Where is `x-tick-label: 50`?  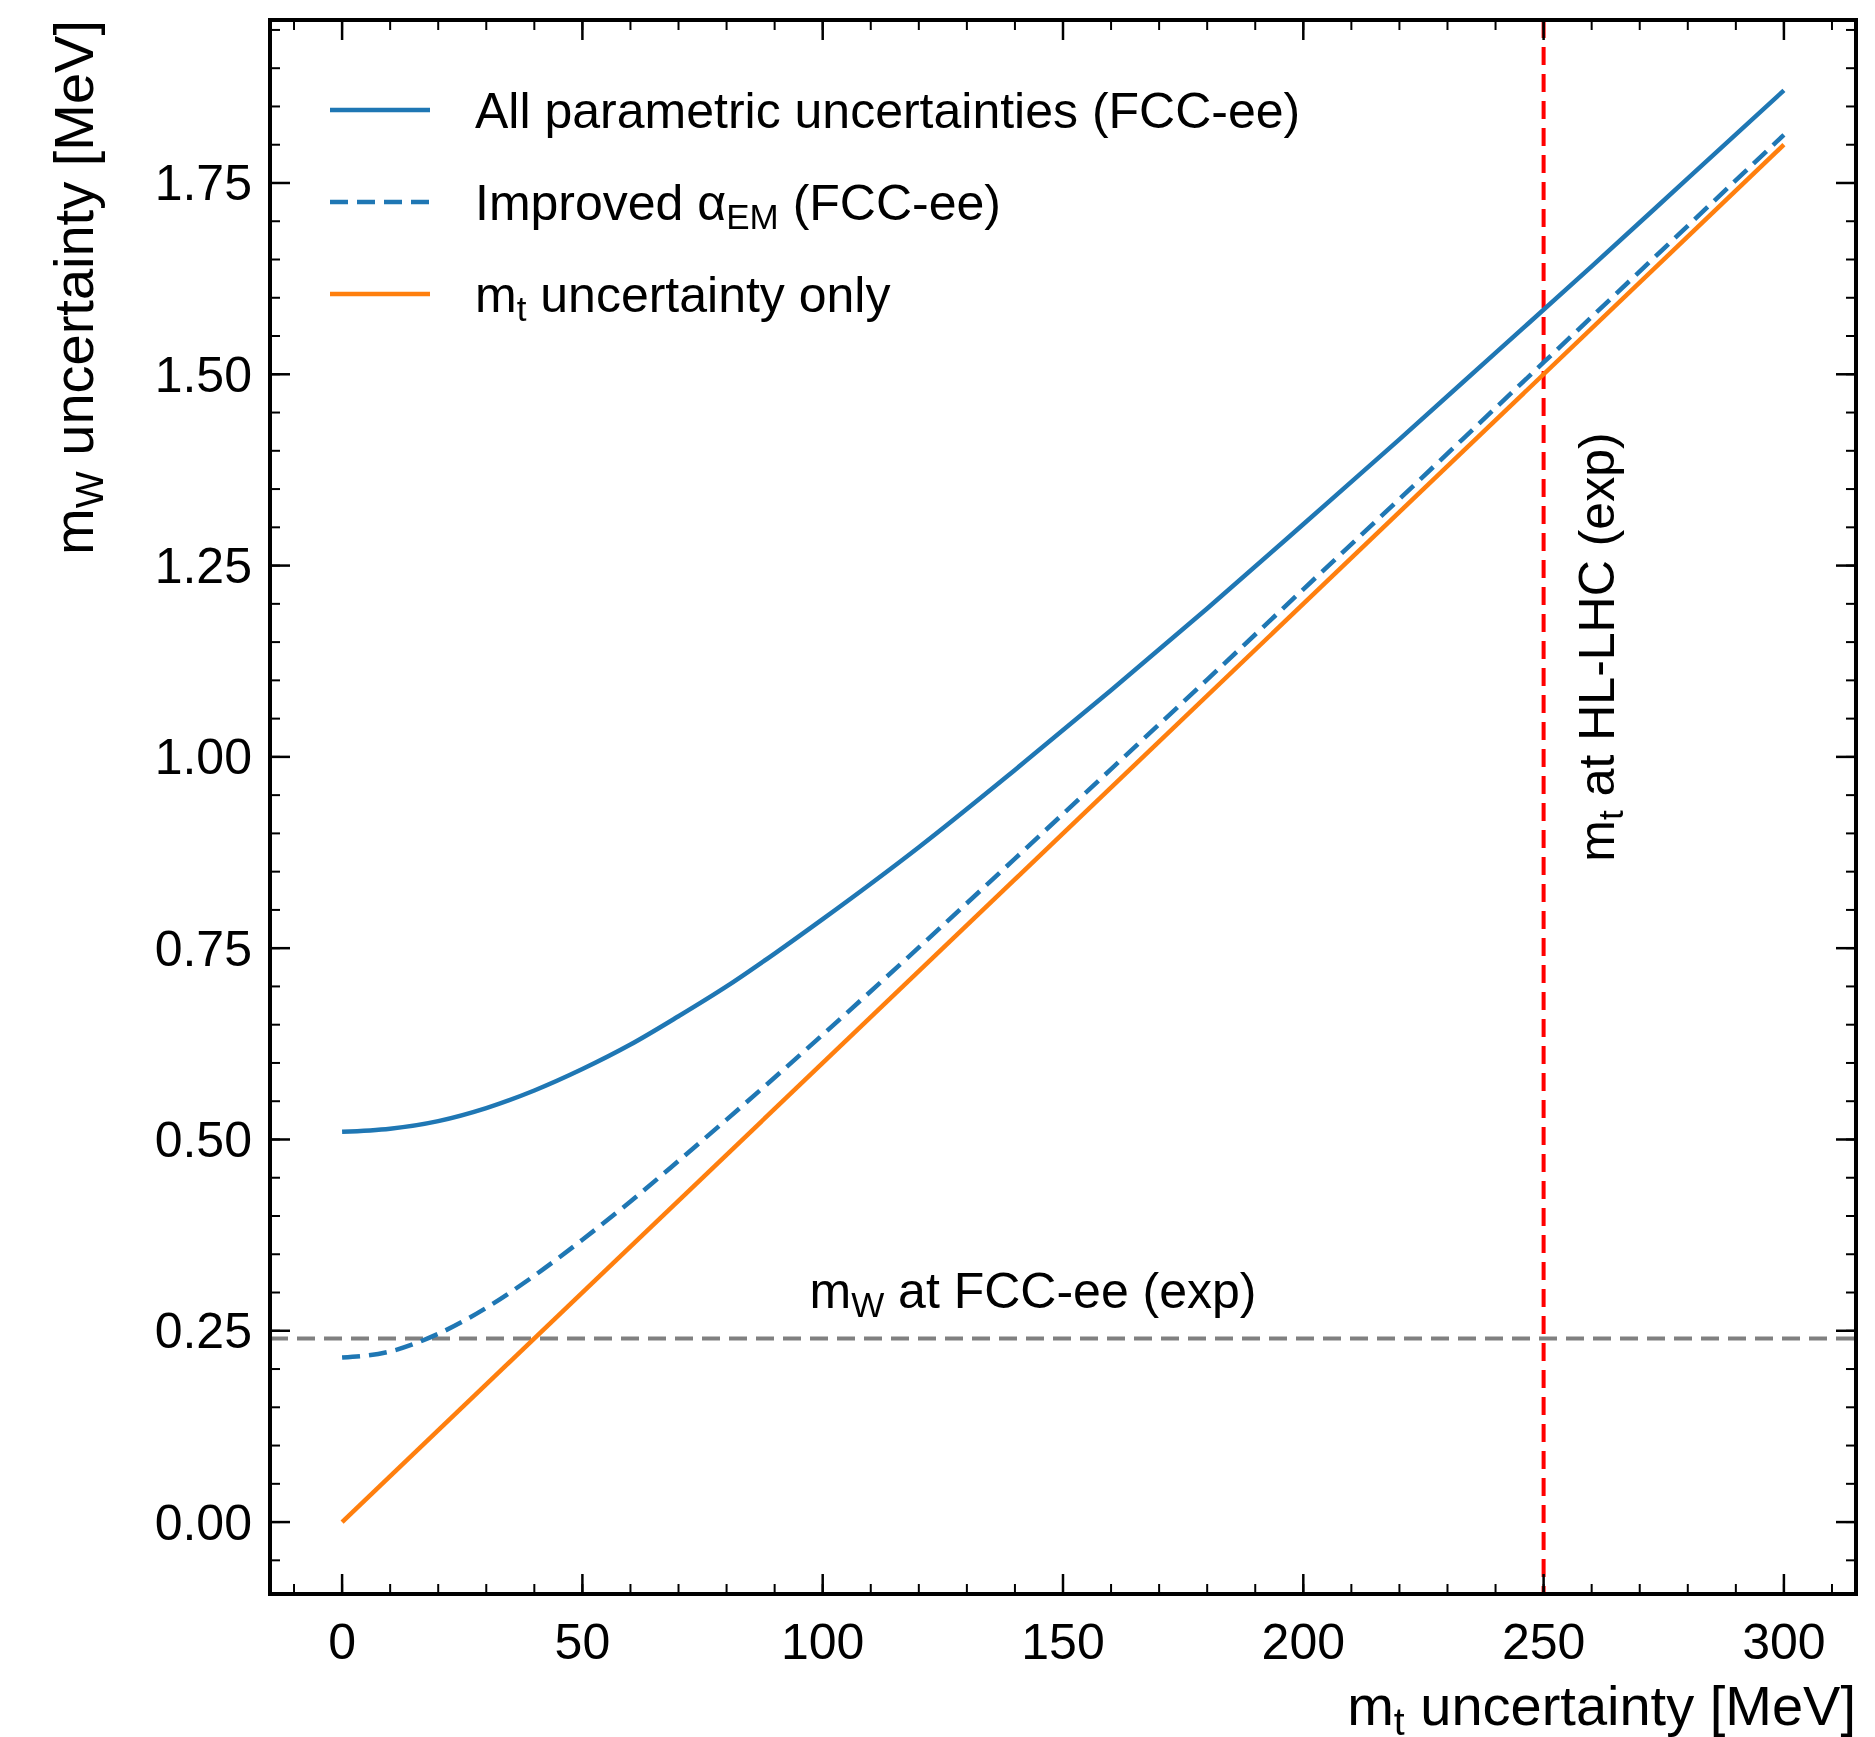
x-tick-label: 50 is located at coordinates (582, 1642).